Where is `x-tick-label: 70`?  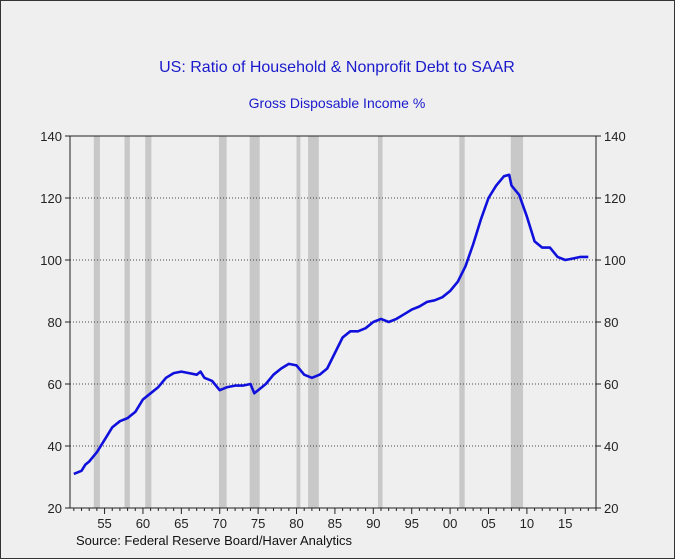
x-tick-label: 70 is located at coordinates (220, 523).